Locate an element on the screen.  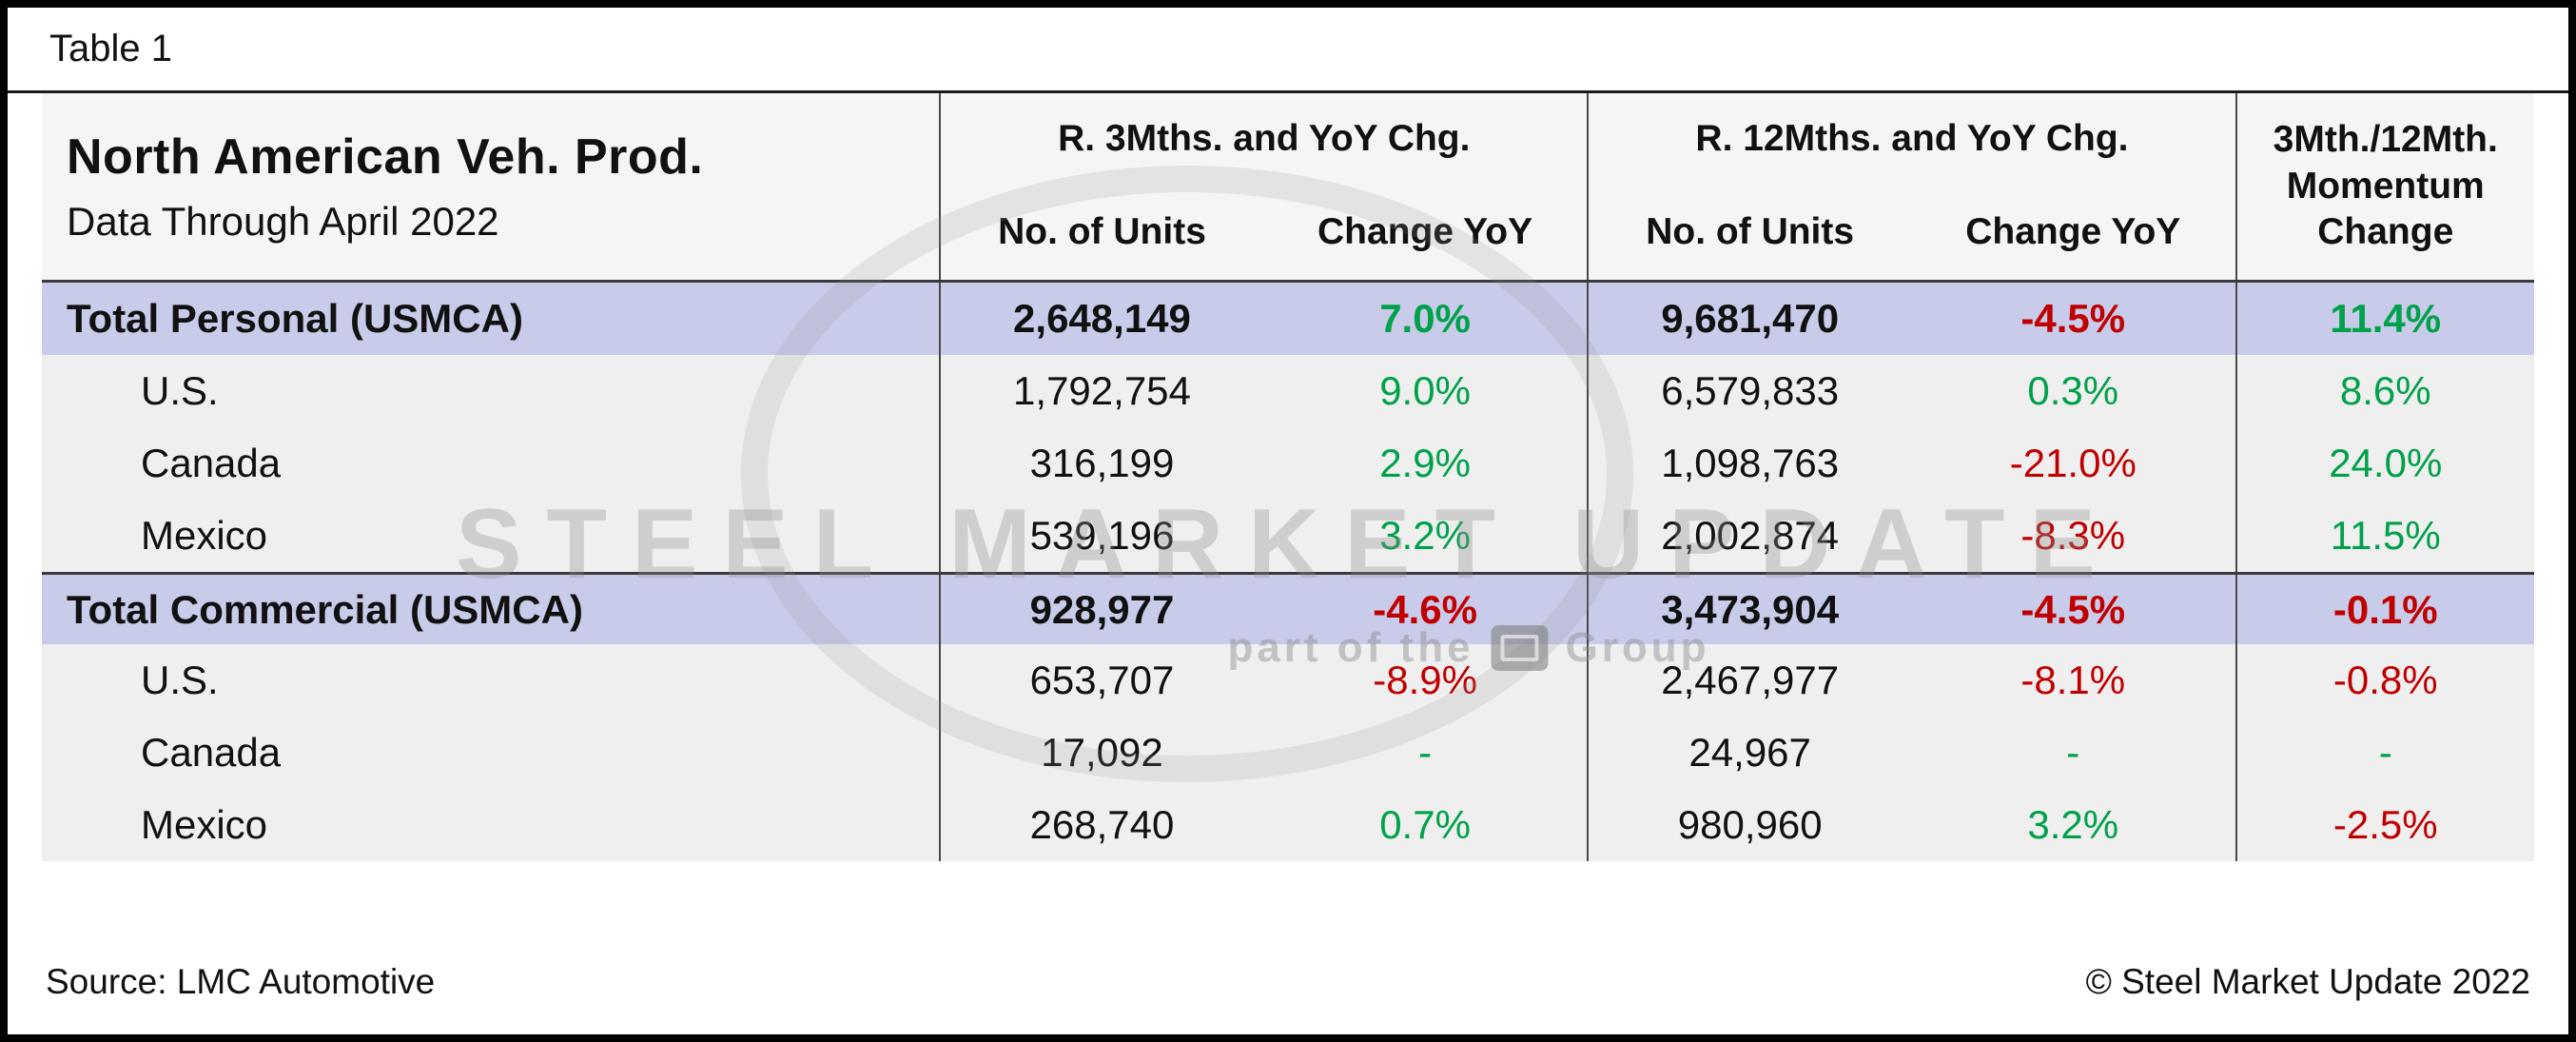
units-3mth: 2,648,149 is located at coordinates (1101, 319).